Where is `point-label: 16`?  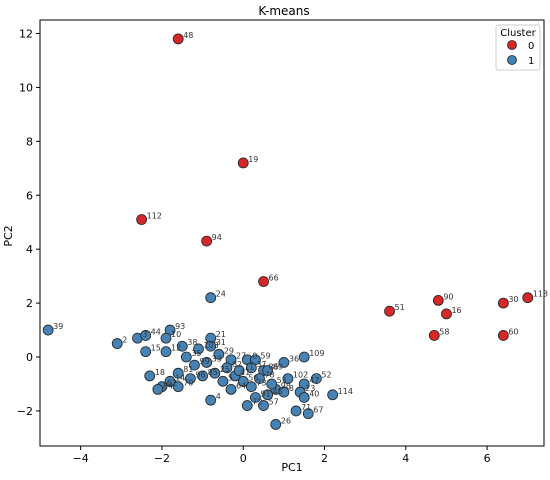
point-label: 16 is located at coordinates (456, 310).